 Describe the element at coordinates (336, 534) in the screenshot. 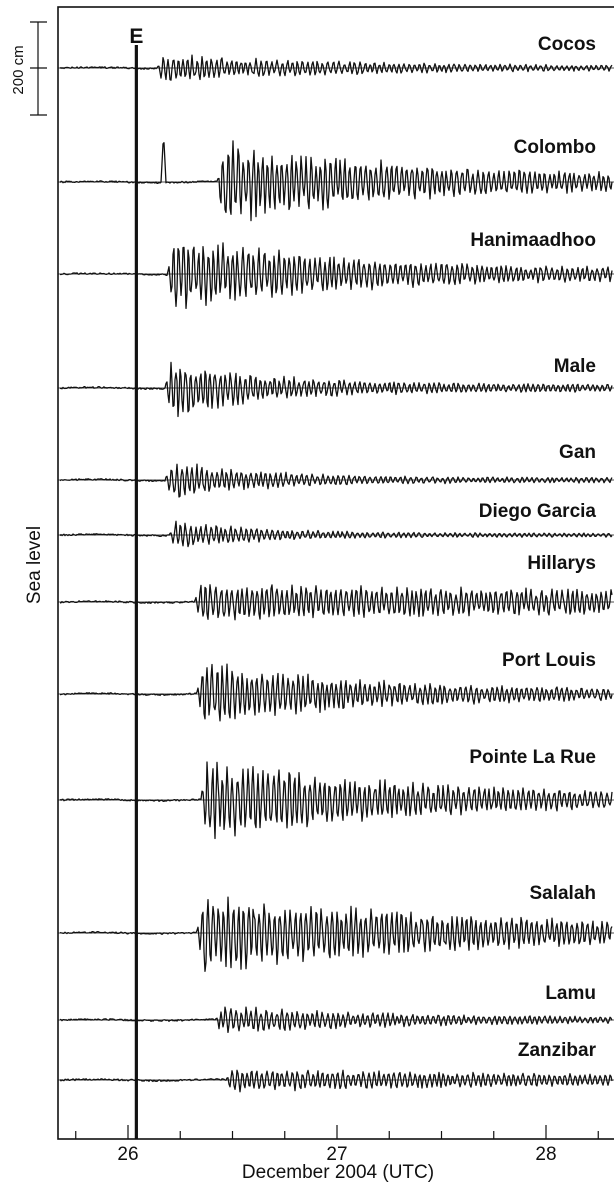

I see `trace-diego-garcia` at that location.